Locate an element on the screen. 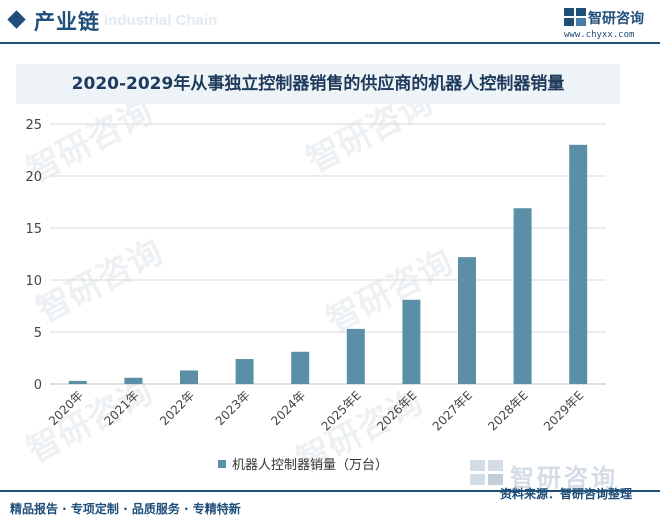  x-tick-label: 2021年 is located at coordinates (122, 408).